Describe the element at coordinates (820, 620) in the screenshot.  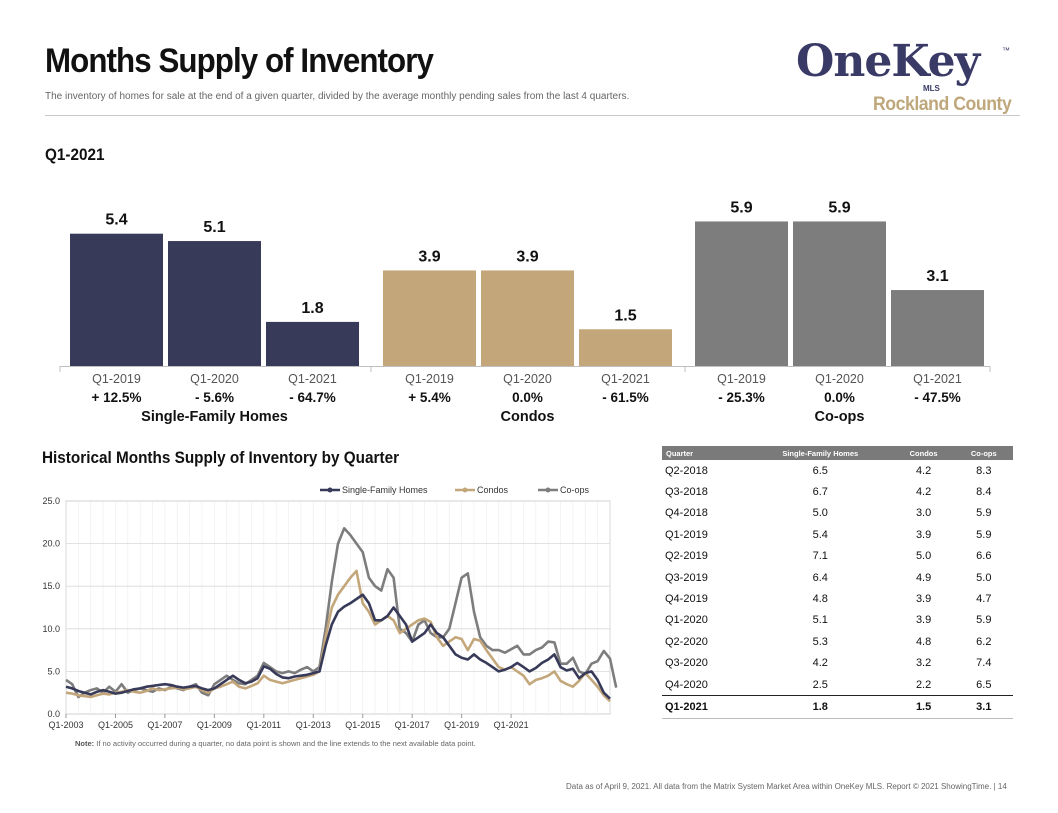
I see `table-cell: 5.1` at that location.